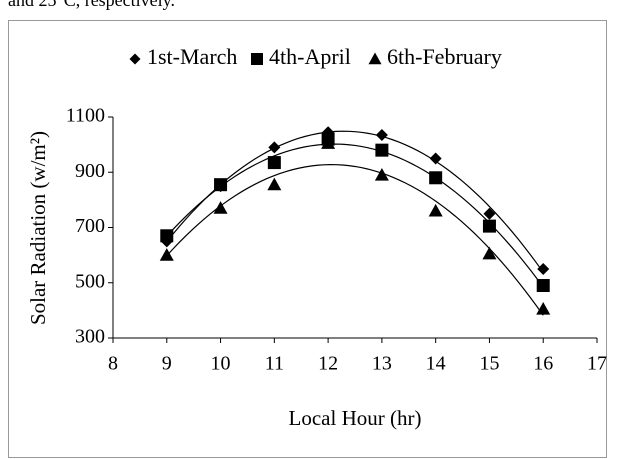  Describe the element at coordinates (167, 364) in the screenshot. I see `x-tick-label: 9` at that location.